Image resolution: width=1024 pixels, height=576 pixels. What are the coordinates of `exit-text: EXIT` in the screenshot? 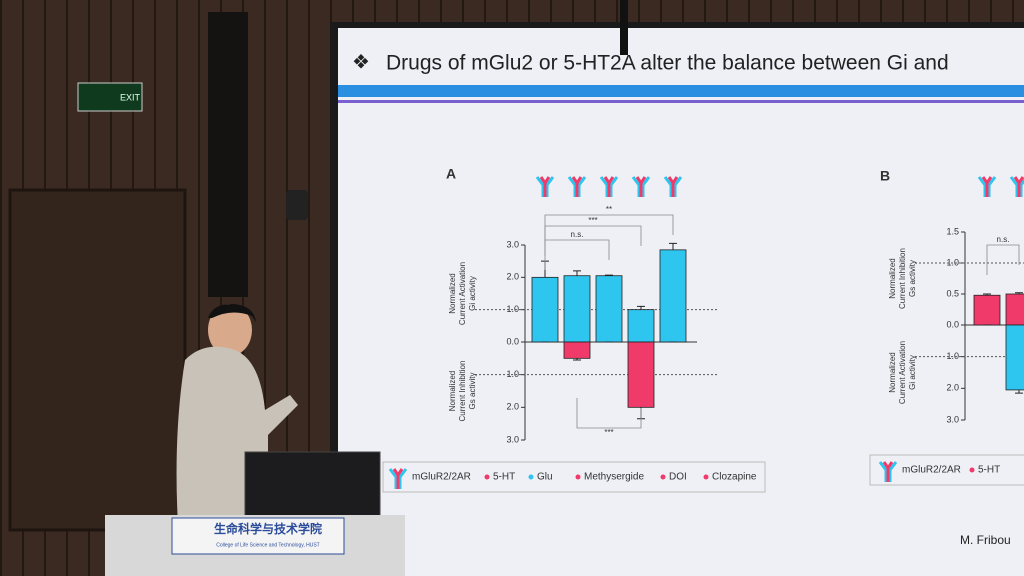 It's located at (130, 97).